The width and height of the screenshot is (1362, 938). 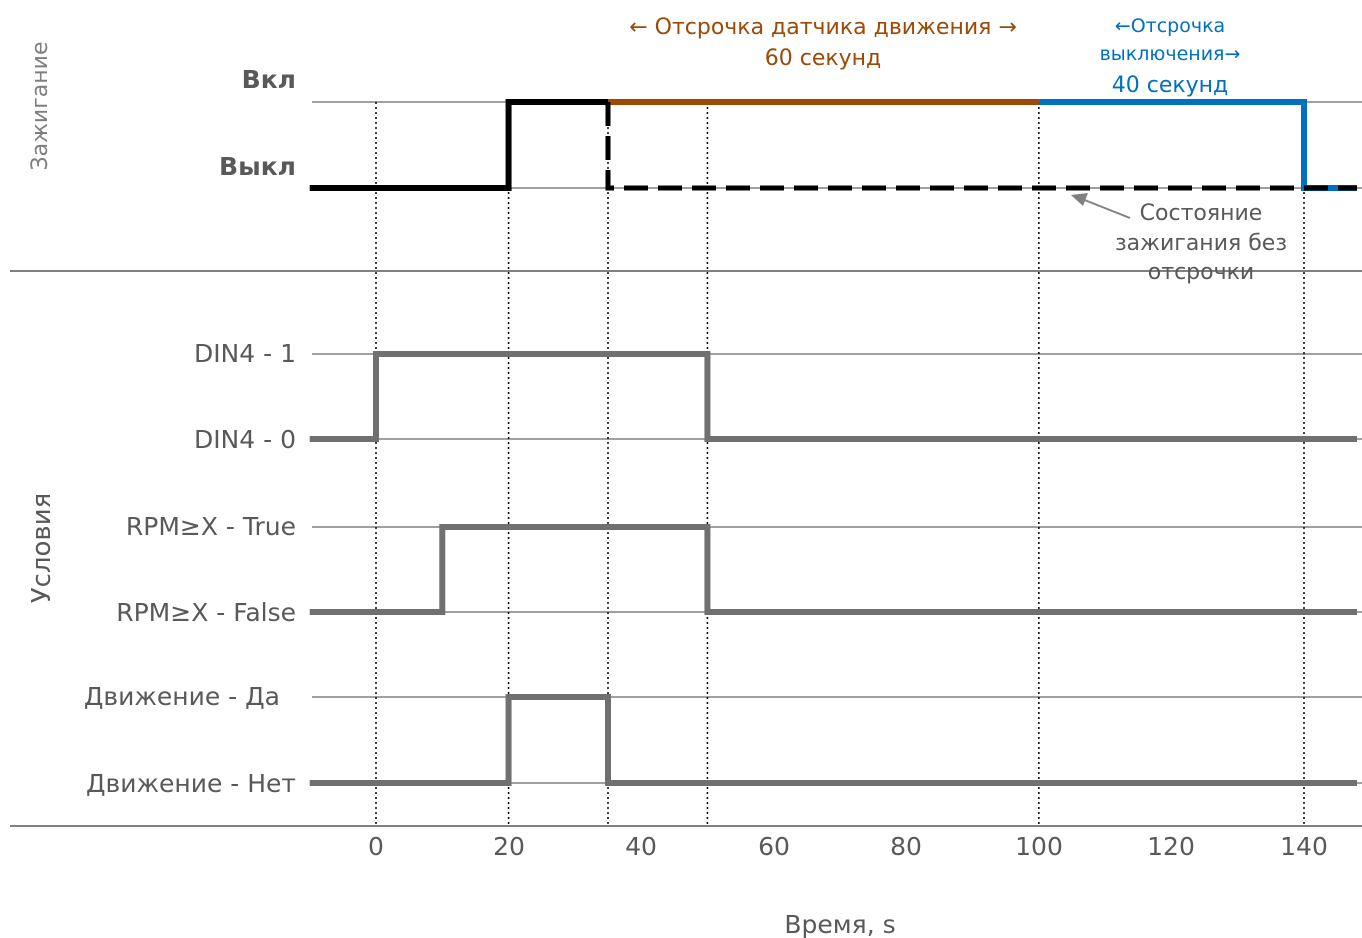 What do you see at coordinates (257, 166) in the screenshot?
I see `level-label-ignition-low: Выкл` at bounding box center [257, 166].